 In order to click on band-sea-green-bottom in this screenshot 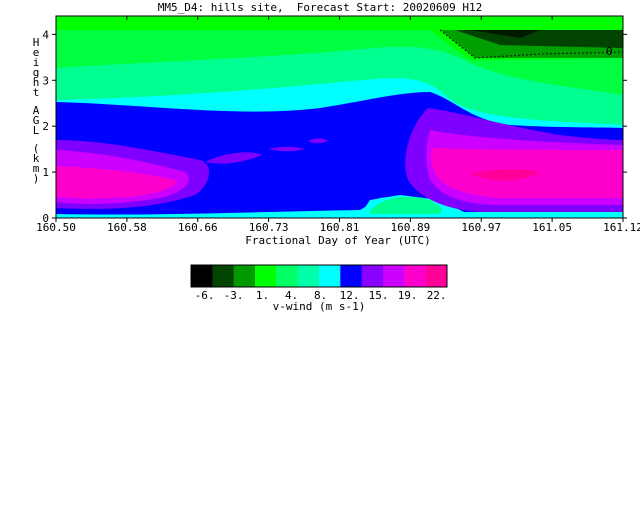, I will do `click(406, 205)`.